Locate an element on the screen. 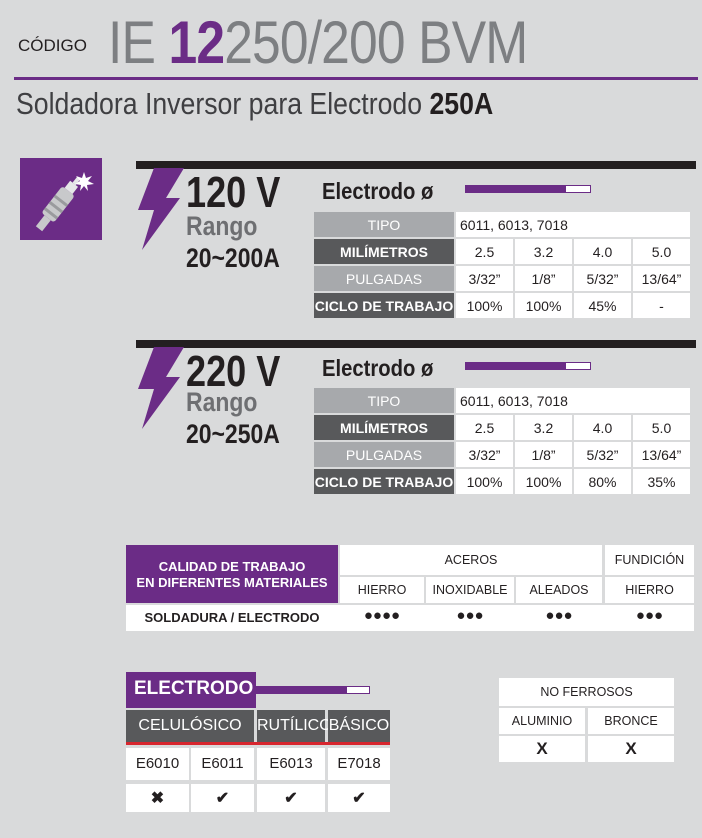 The image size is (702, 838). model-suffix: 250/200 BVM is located at coordinates (376, 42).